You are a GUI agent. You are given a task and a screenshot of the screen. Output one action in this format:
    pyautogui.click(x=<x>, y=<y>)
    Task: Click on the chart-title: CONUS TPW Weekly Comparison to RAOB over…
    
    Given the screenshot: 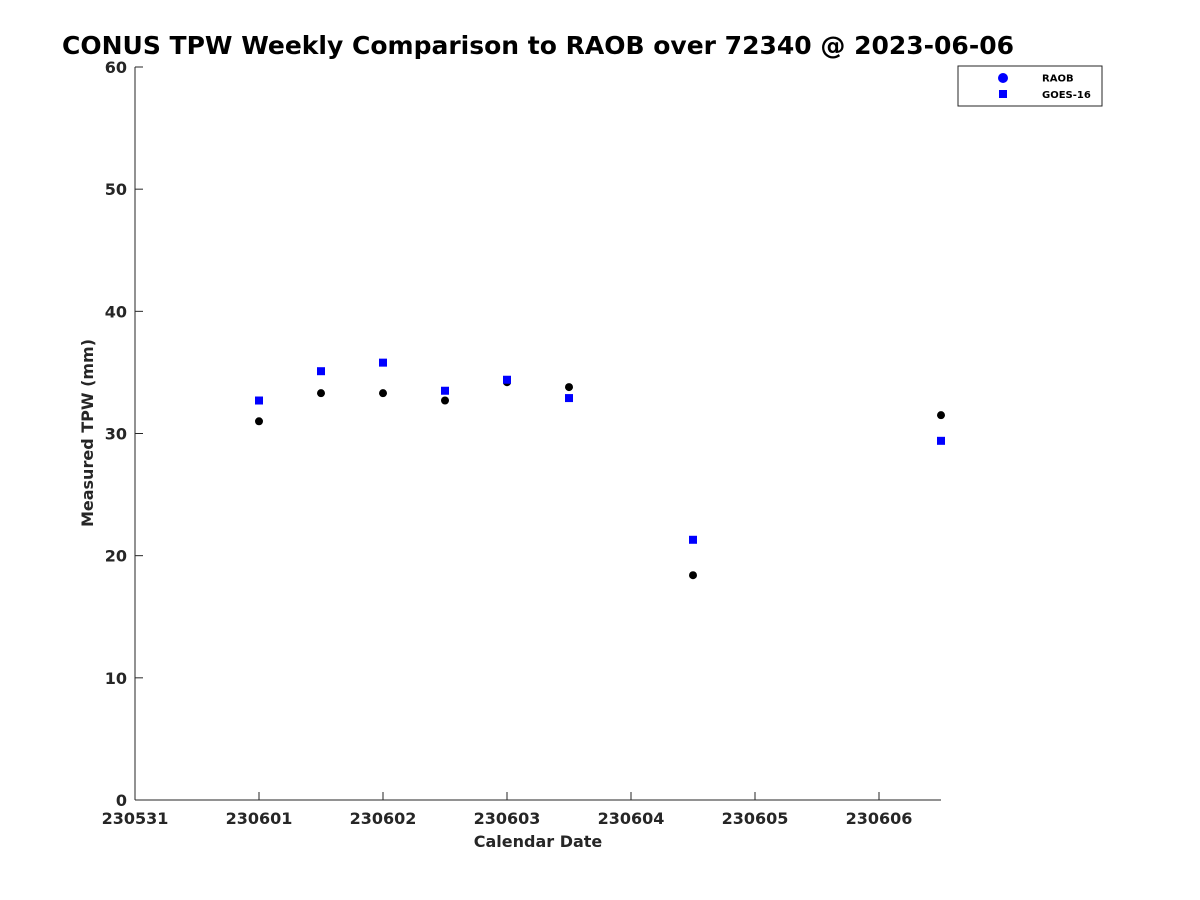 What is the action you would take?
    pyautogui.click(x=538, y=45)
    